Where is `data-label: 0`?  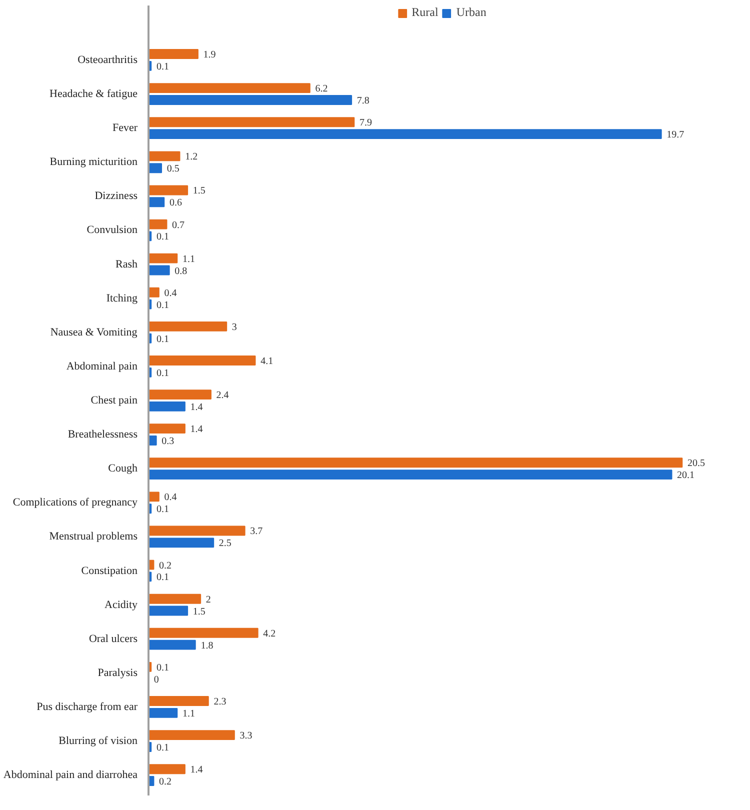
data-label: 0 is located at coordinates (156, 680).